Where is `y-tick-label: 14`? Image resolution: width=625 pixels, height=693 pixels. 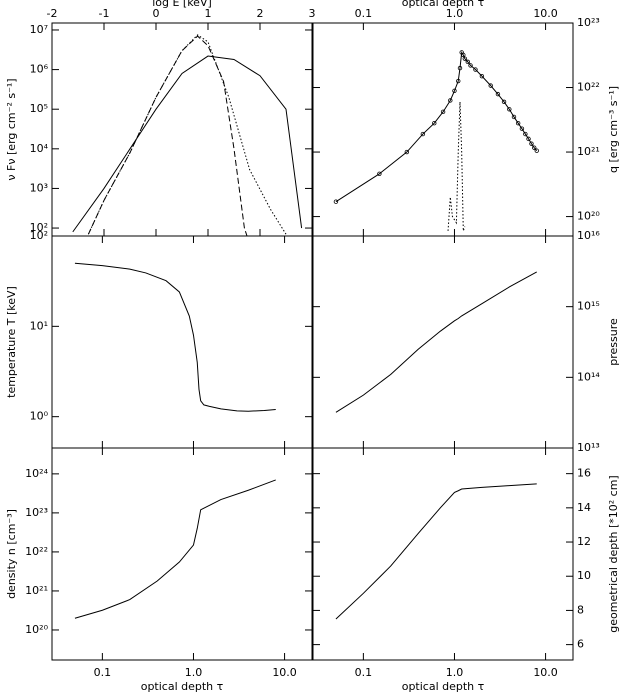 y-tick-label: 14 is located at coordinates (584, 507).